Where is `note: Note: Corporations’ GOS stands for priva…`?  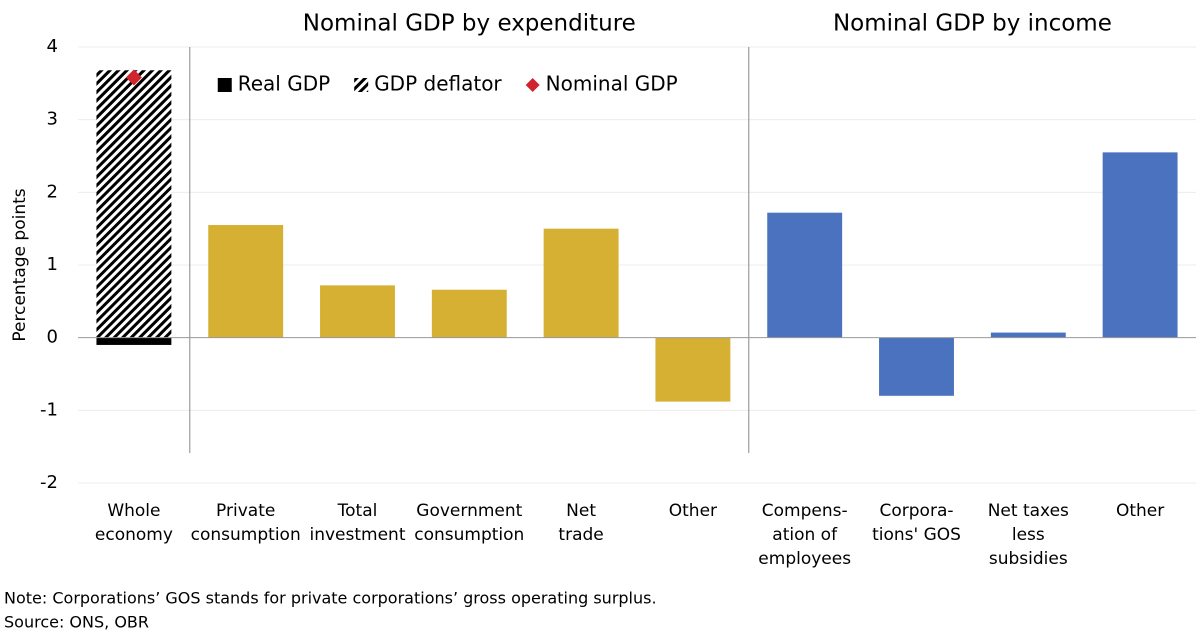
note: Note: Corporations’ GOS stands for priva… is located at coordinates (330, 598).